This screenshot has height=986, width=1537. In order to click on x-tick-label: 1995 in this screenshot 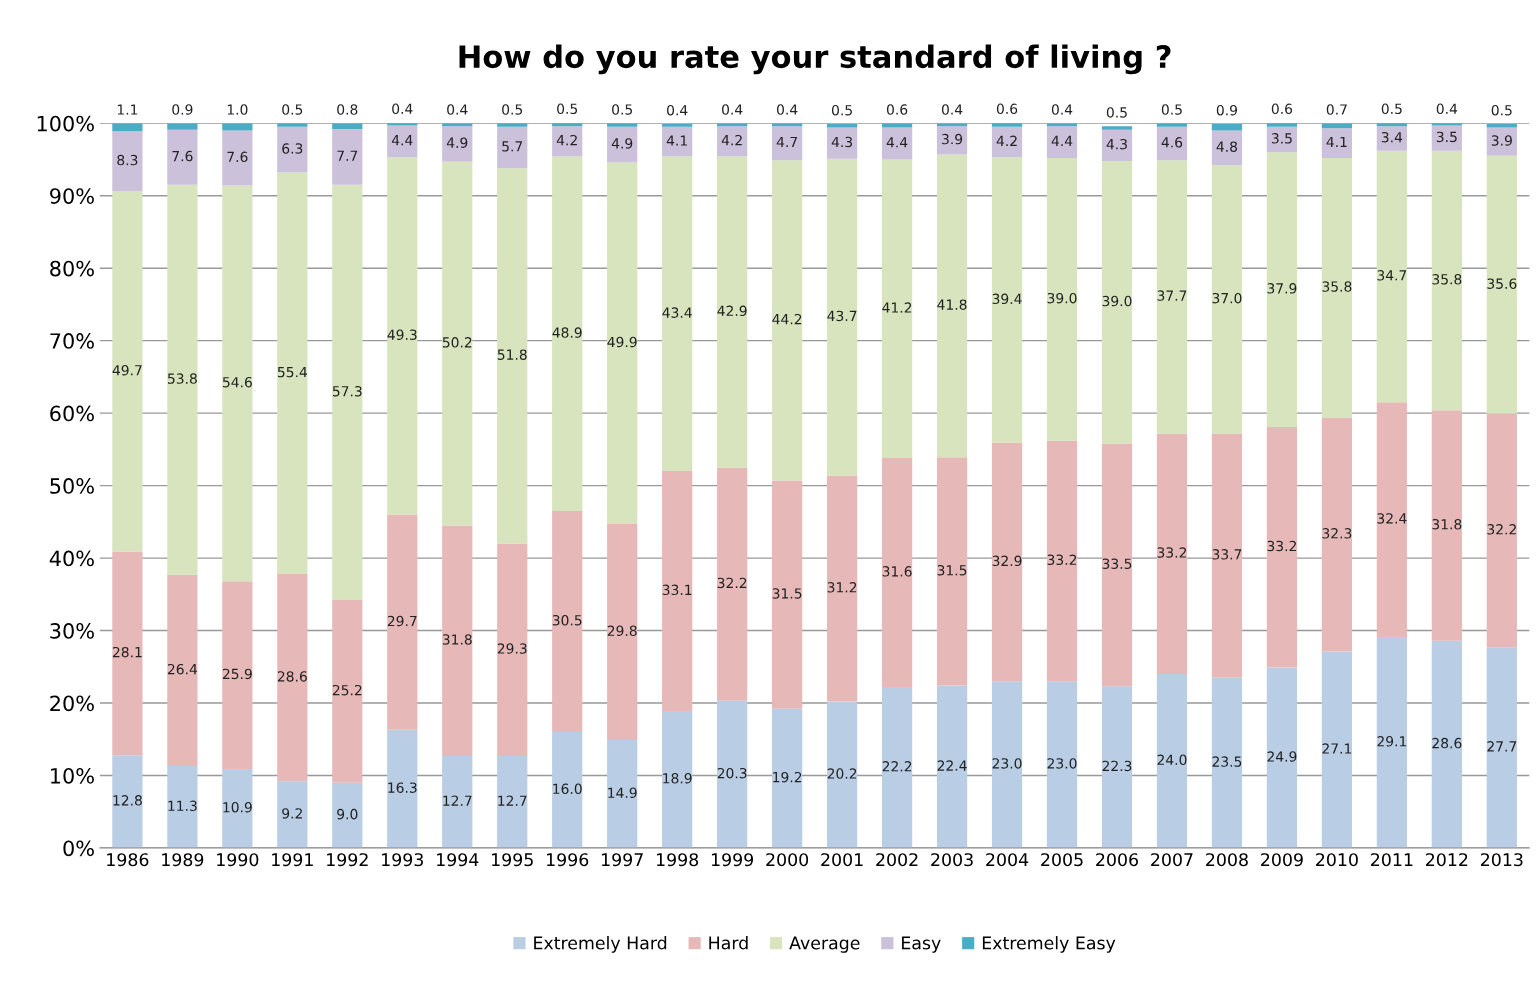, I will do `click(512, 860)`.